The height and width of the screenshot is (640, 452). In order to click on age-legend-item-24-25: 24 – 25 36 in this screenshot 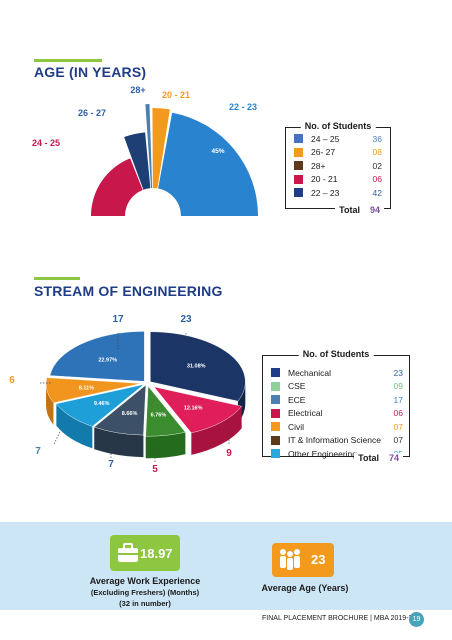, I will do `click(338, 139)`.